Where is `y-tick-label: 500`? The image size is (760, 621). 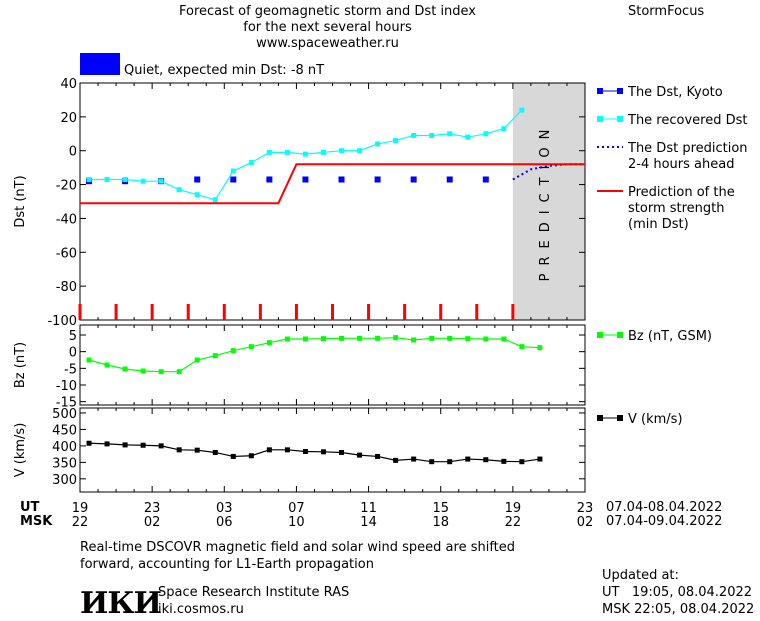
y-tick-label: 500 is located at coordinates (64, 414).